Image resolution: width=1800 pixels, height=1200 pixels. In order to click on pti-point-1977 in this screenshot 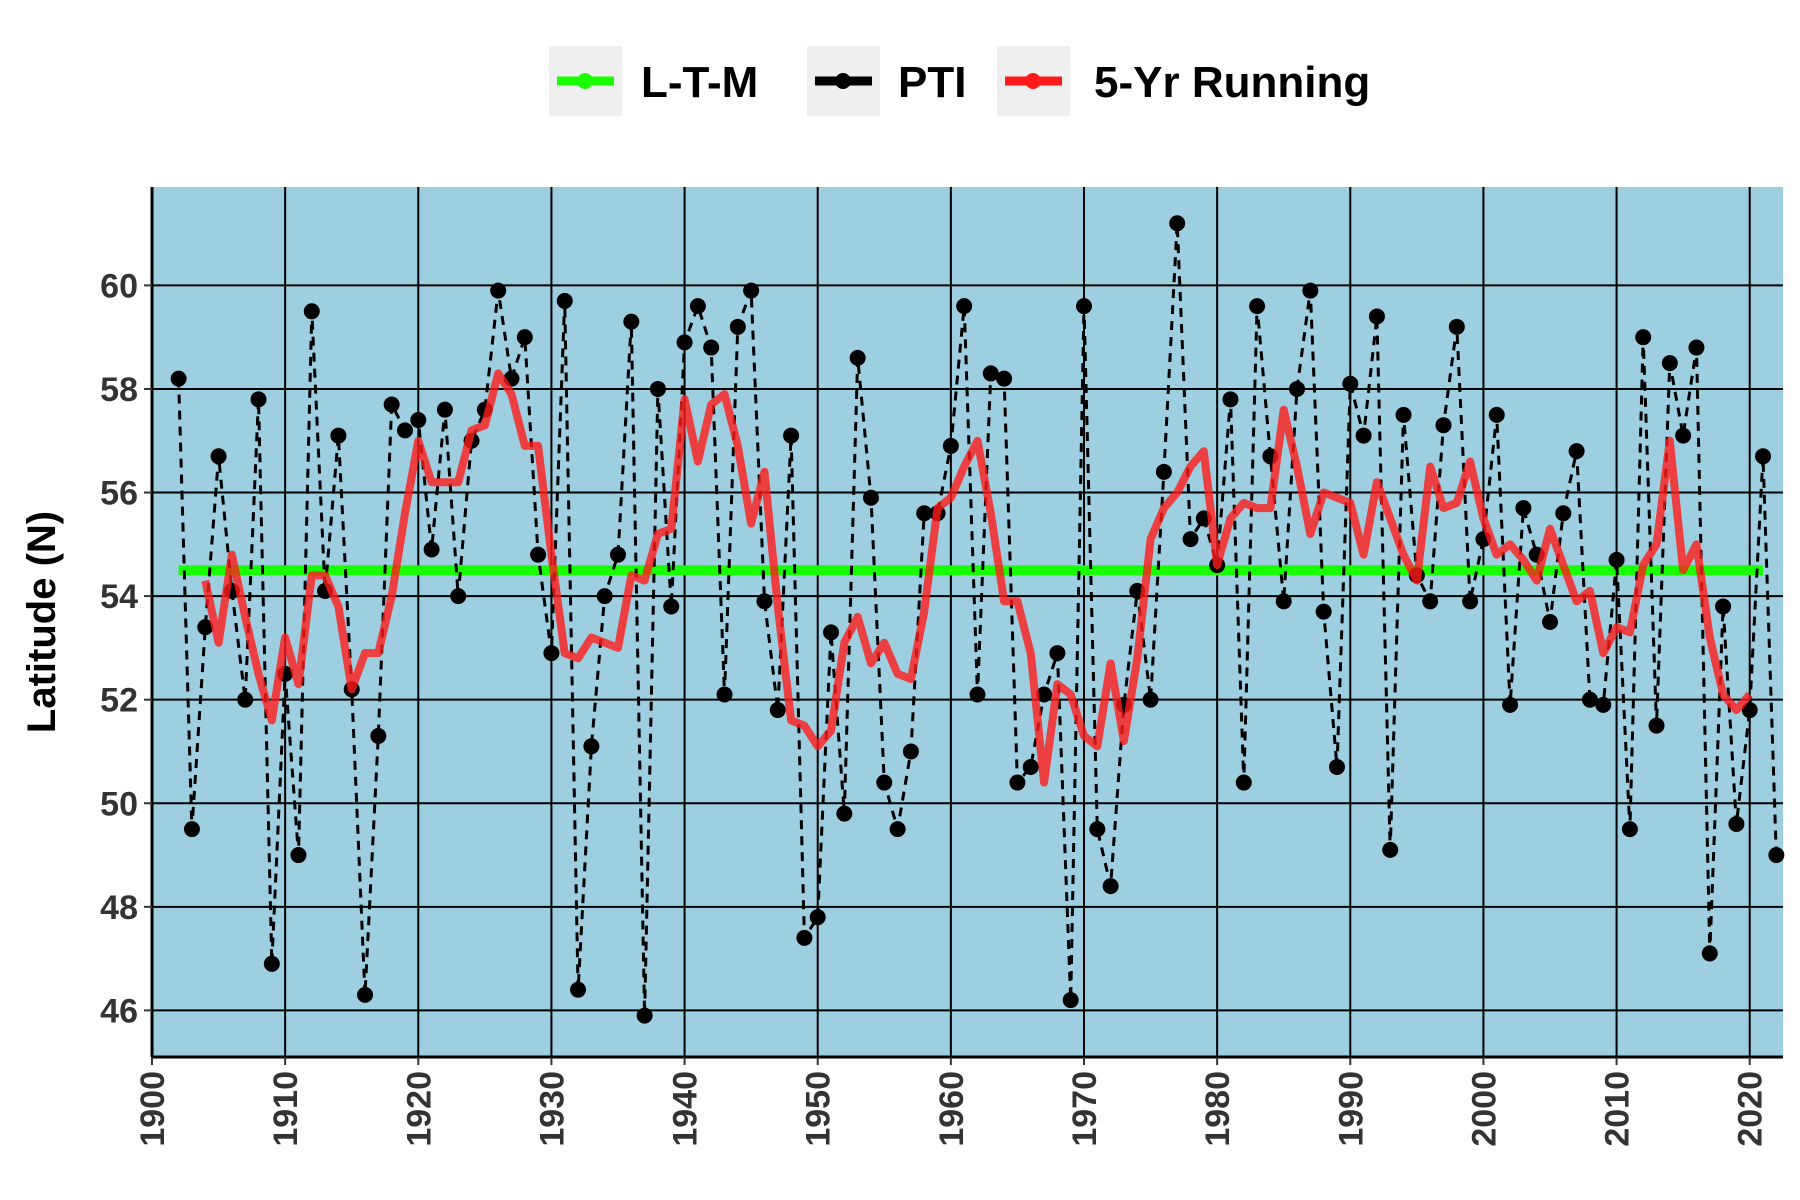, I will do `click(1177, 223)`.